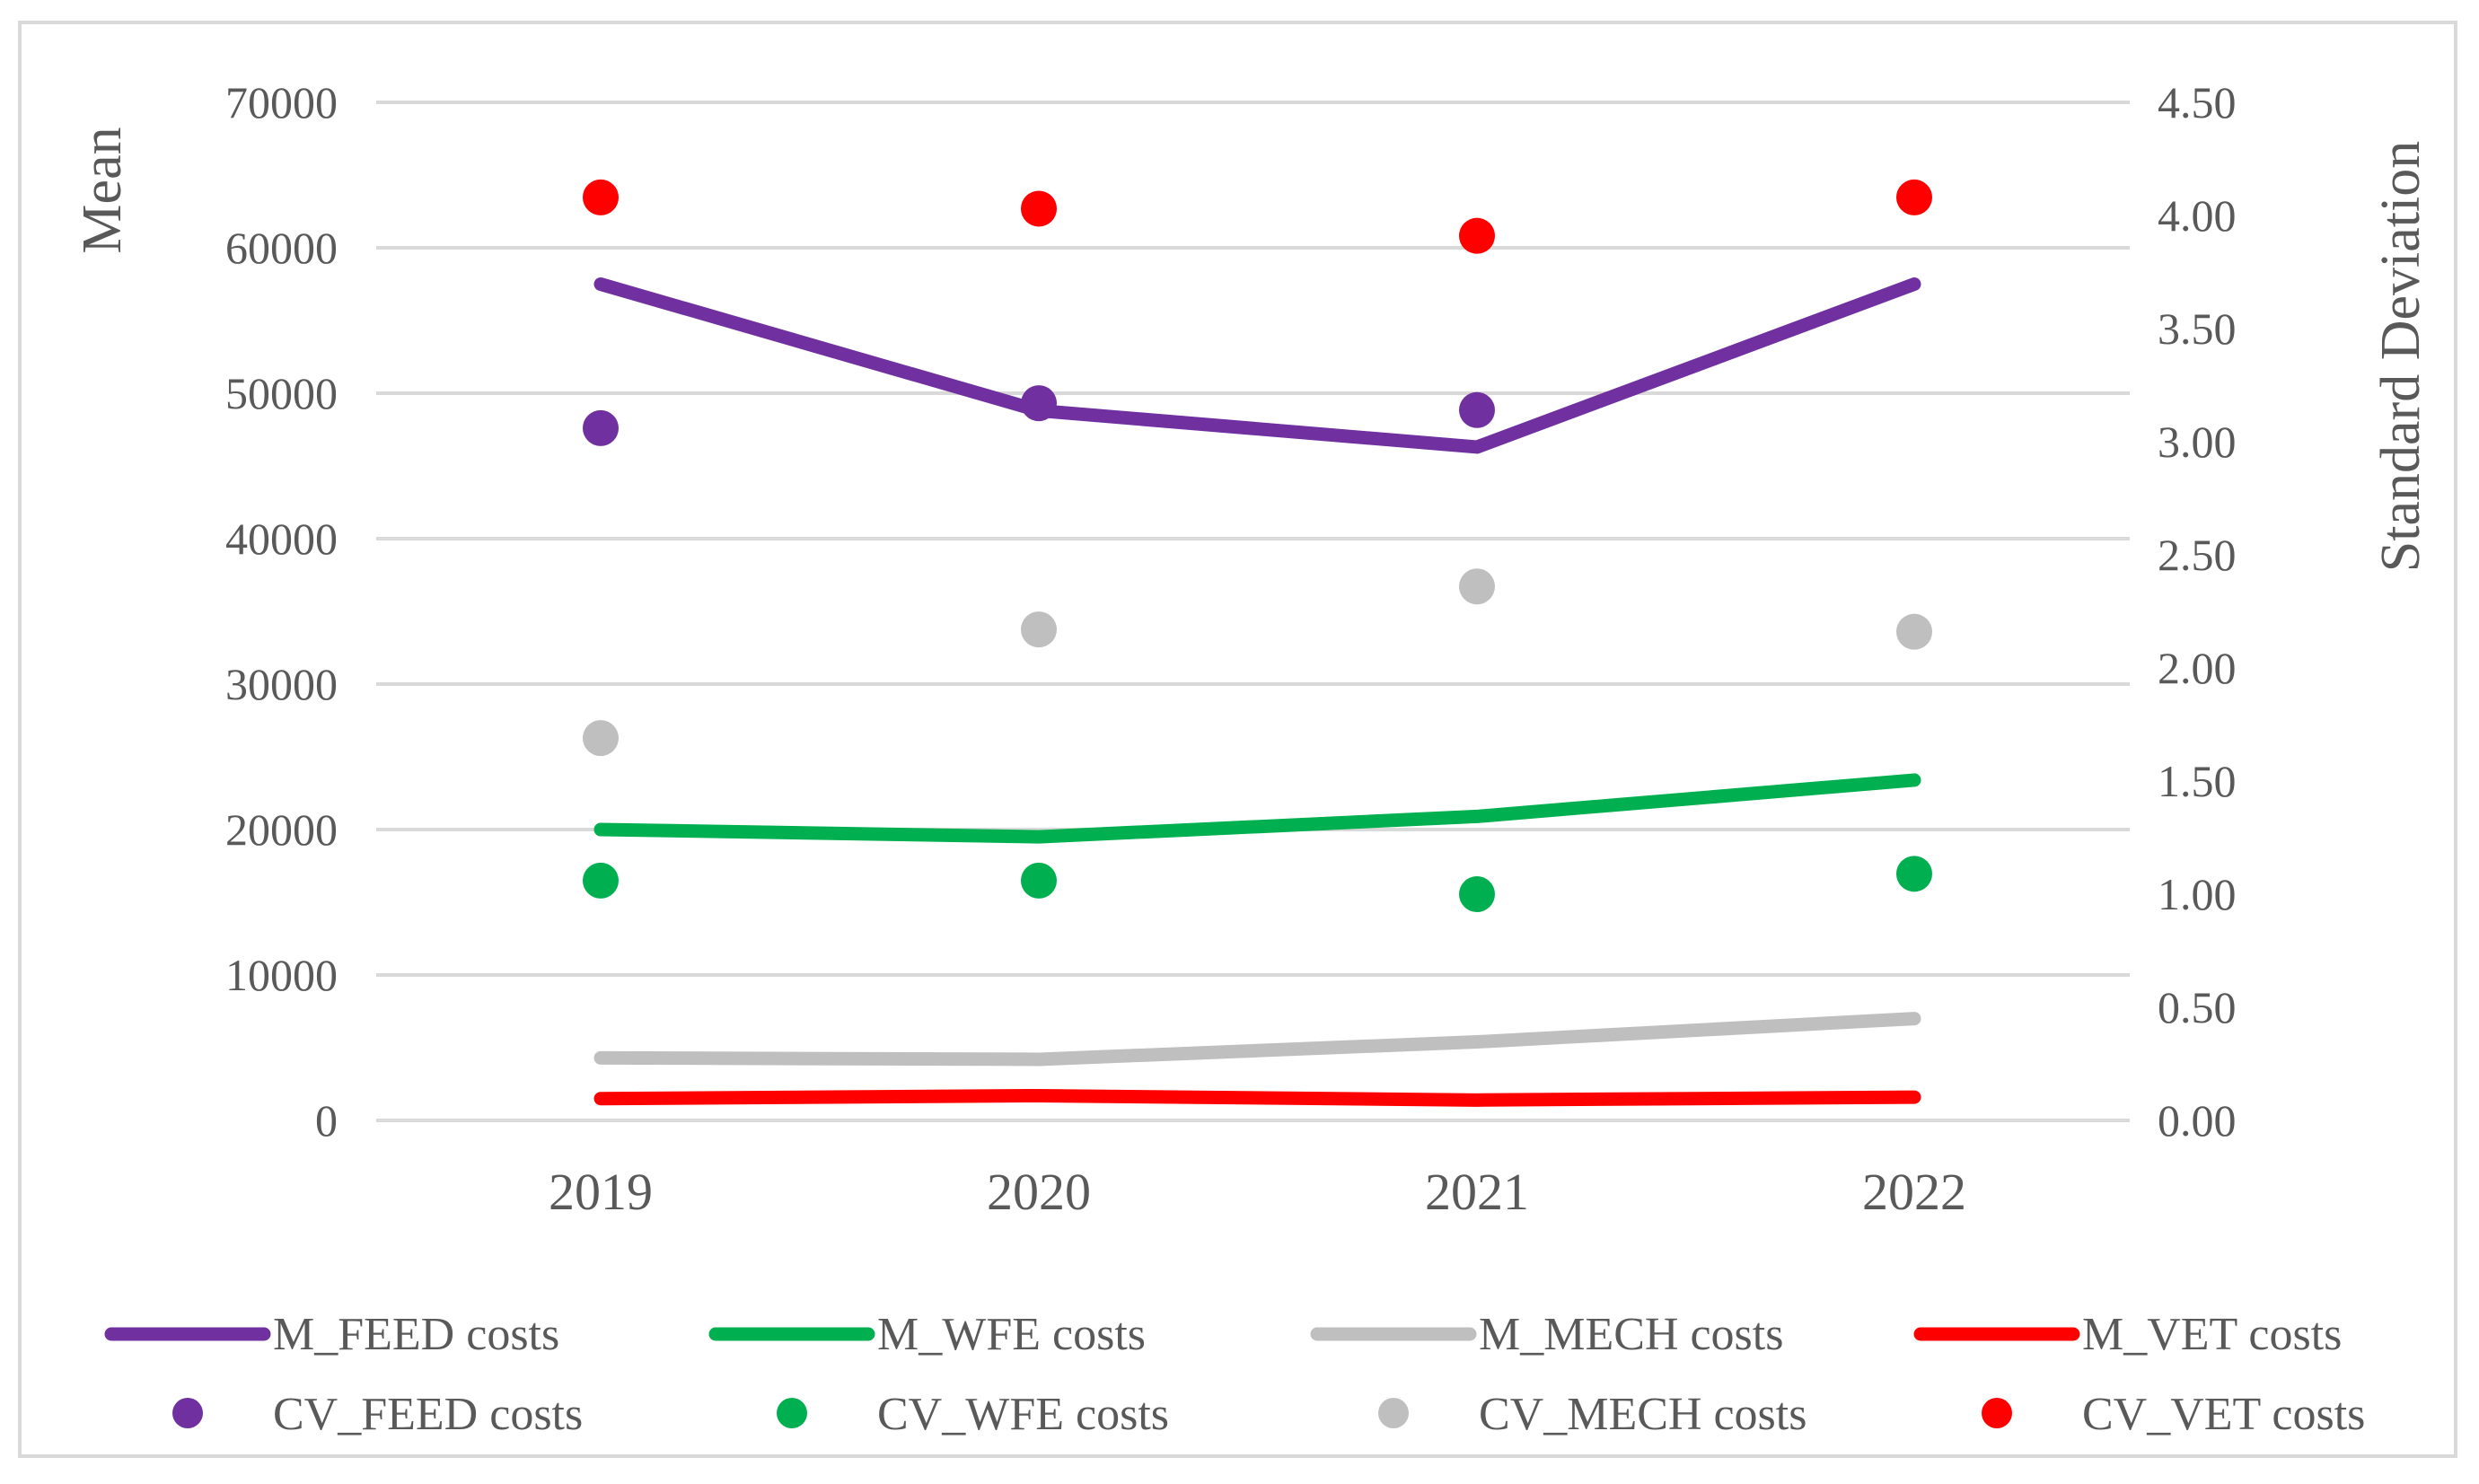 Image resolution: width=2479 pixels, height=1484 pixels. Describe the element at coordinates (281, 539) in the screenshot. I see `left-tick-label: 40000` at that location.